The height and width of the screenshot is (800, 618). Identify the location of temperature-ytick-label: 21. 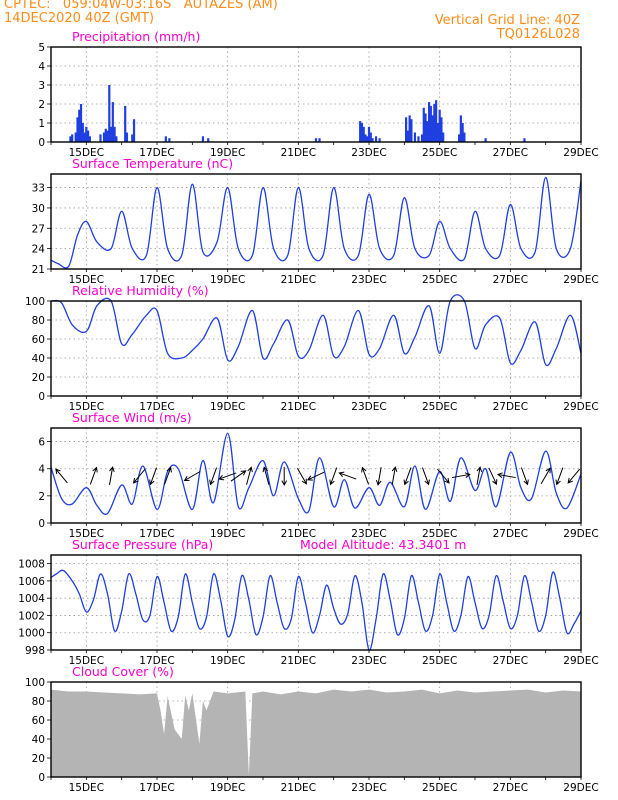
(38, 270).